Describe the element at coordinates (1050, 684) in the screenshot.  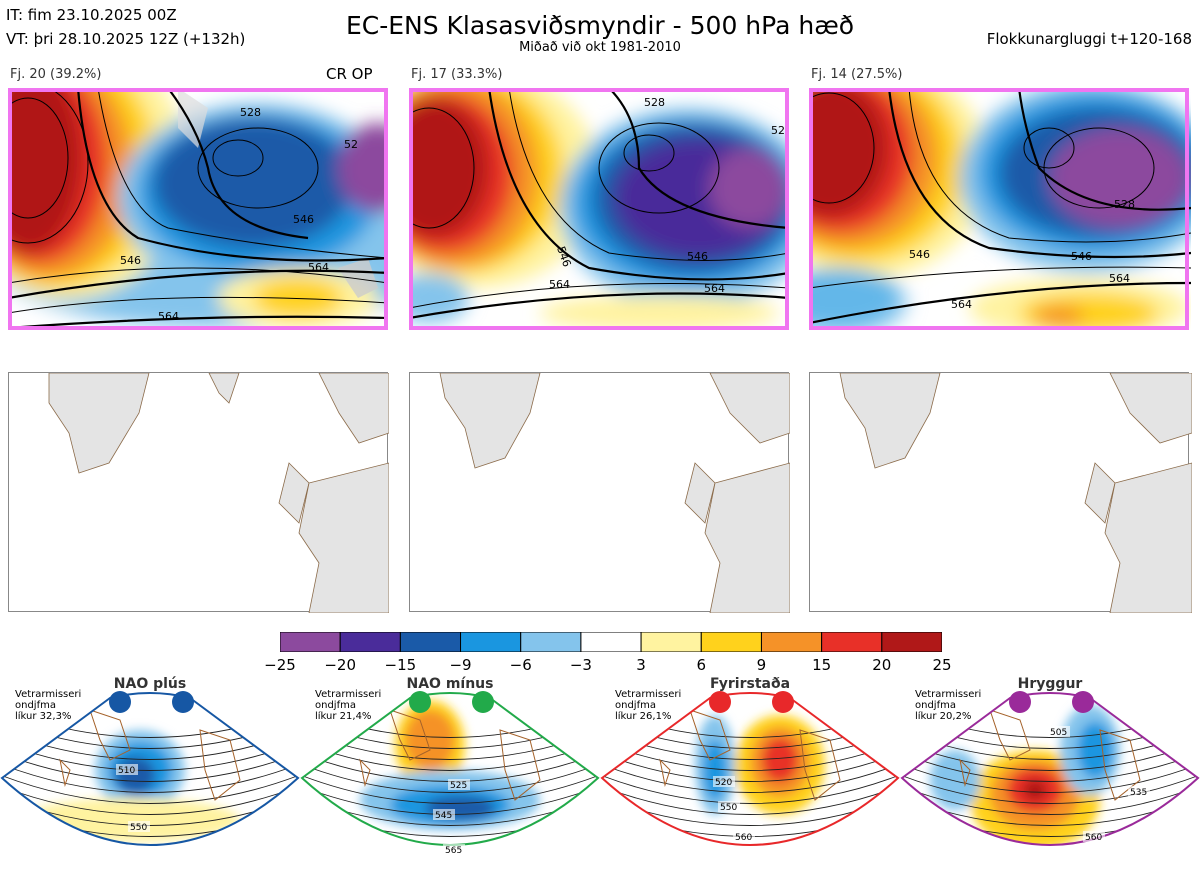
I see `regime-name: Hryggur` at that location.